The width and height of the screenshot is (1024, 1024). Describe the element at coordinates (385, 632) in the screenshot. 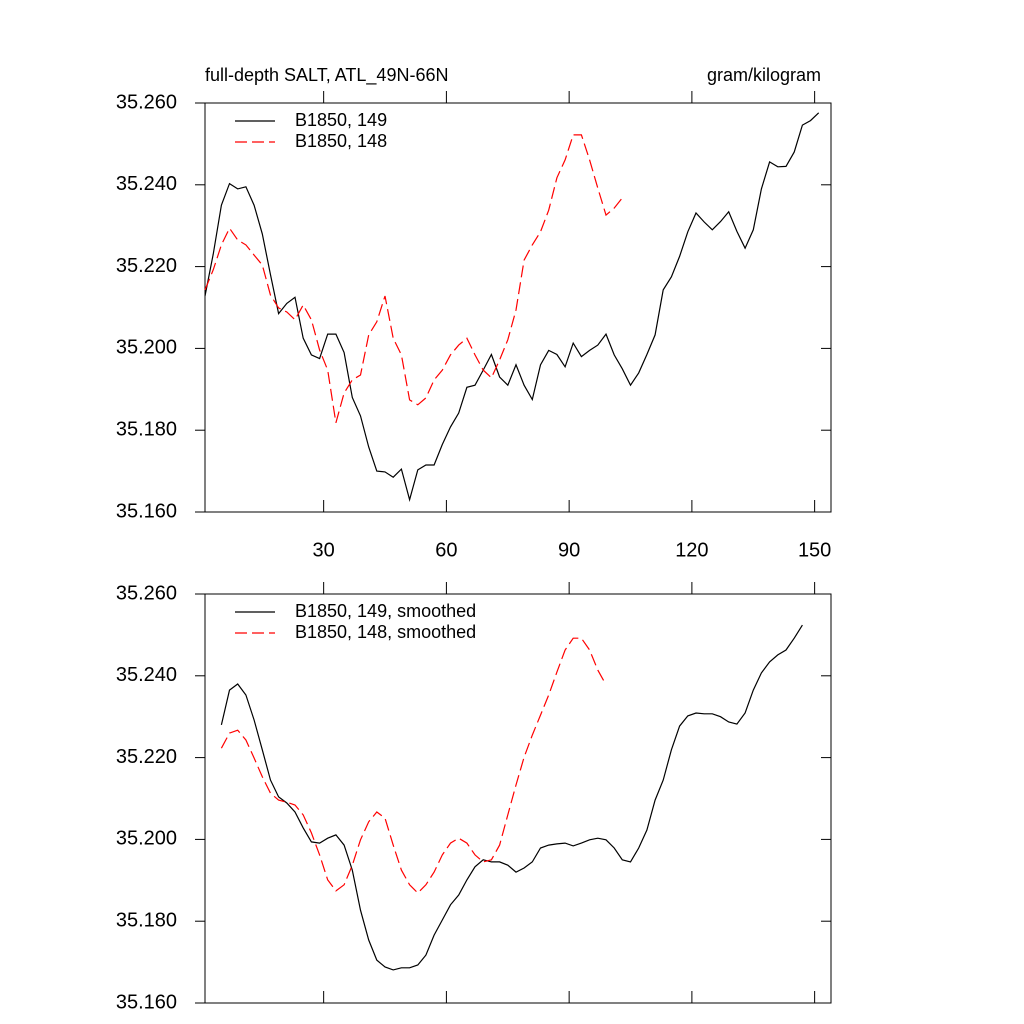

I see `legend-label: B1850, 148, smoothed` at that location.